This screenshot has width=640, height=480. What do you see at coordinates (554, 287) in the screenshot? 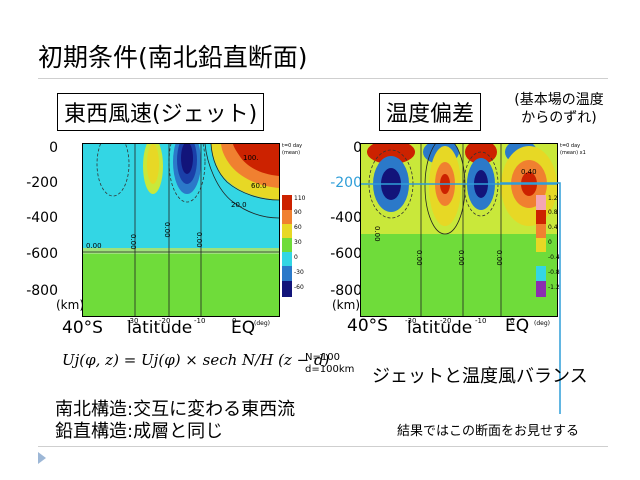
I see `r-cb-label-m12: -1.2` at bounding box center [554, 287].